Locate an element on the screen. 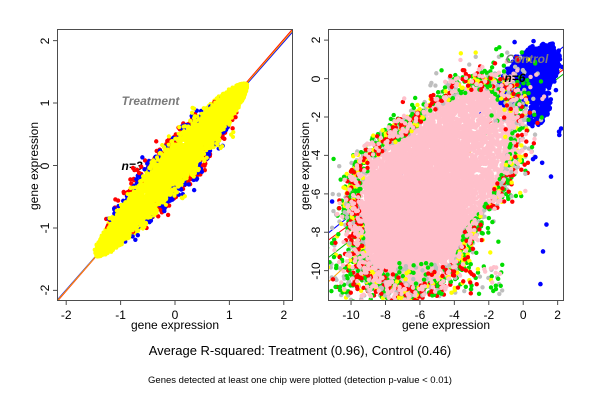 The image size is (600, 400). y-tick-label: -4 is located at coordinates (316, 155).